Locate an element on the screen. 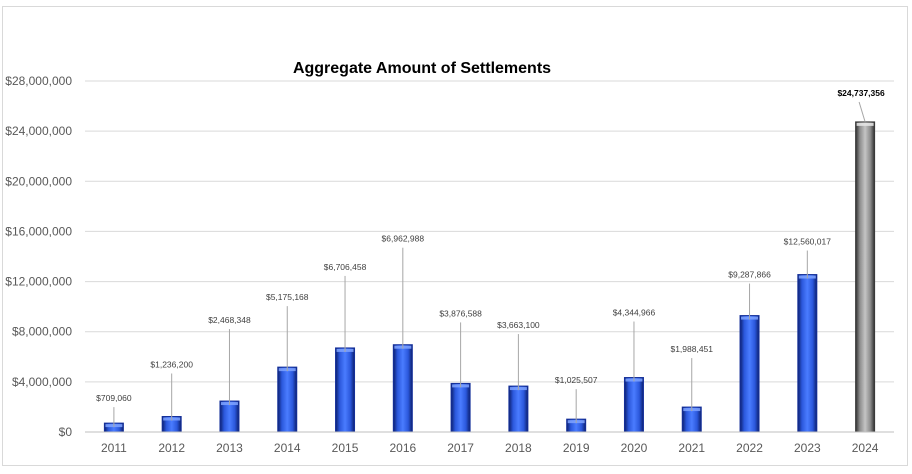  bar-2024 is located at coordinates (865, 277).